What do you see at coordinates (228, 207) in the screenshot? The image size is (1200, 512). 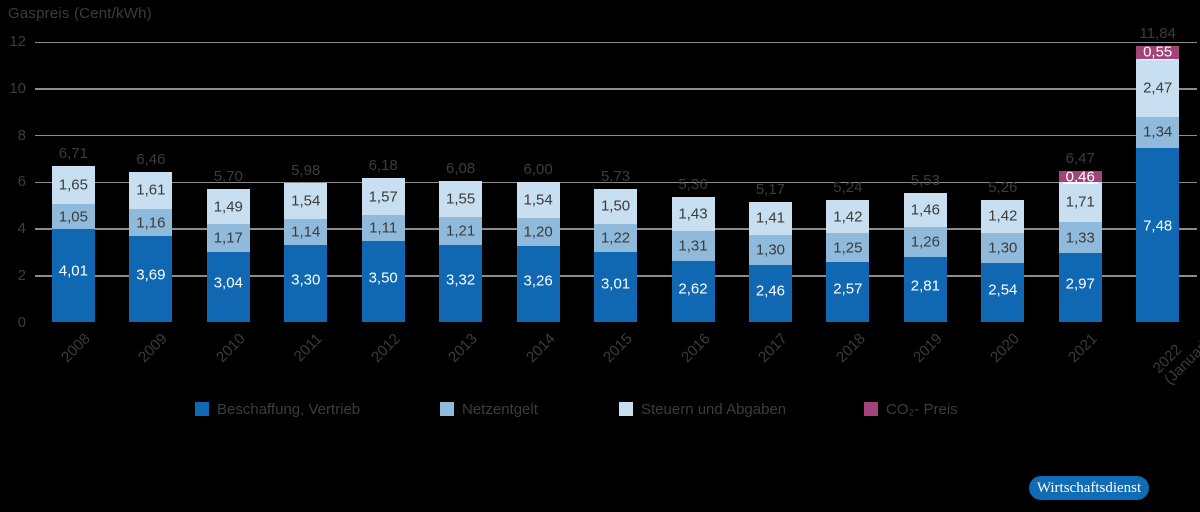 I see `bar-segment-steuern: 1,49` at bounding box center [228, 207].